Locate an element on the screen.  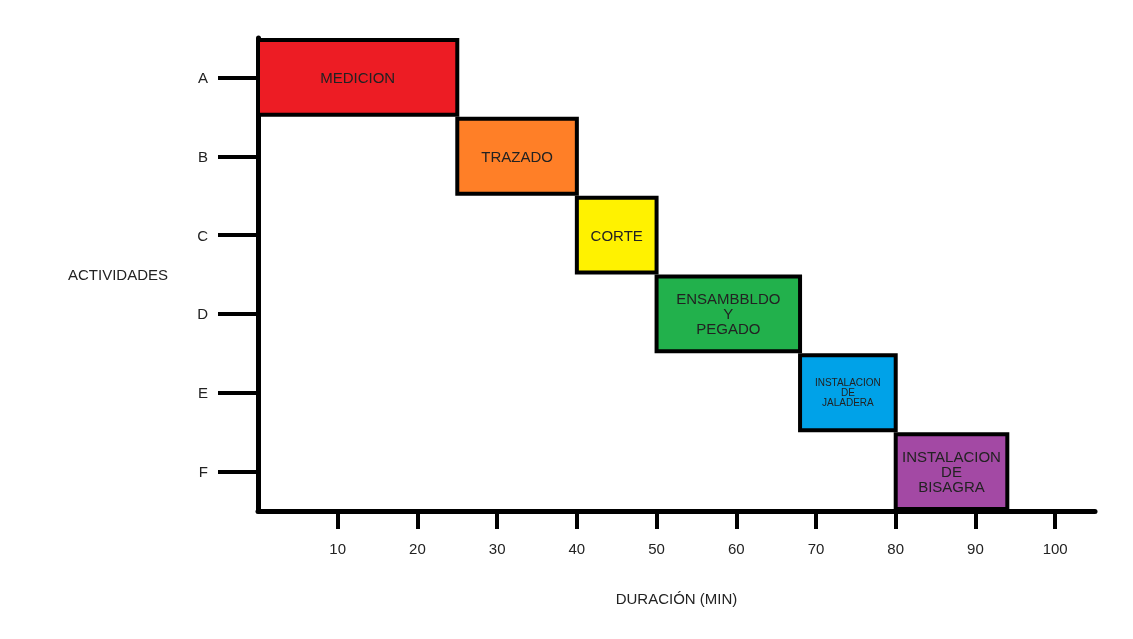
x-tick-label: 90 is located at coordinates (975, 548).